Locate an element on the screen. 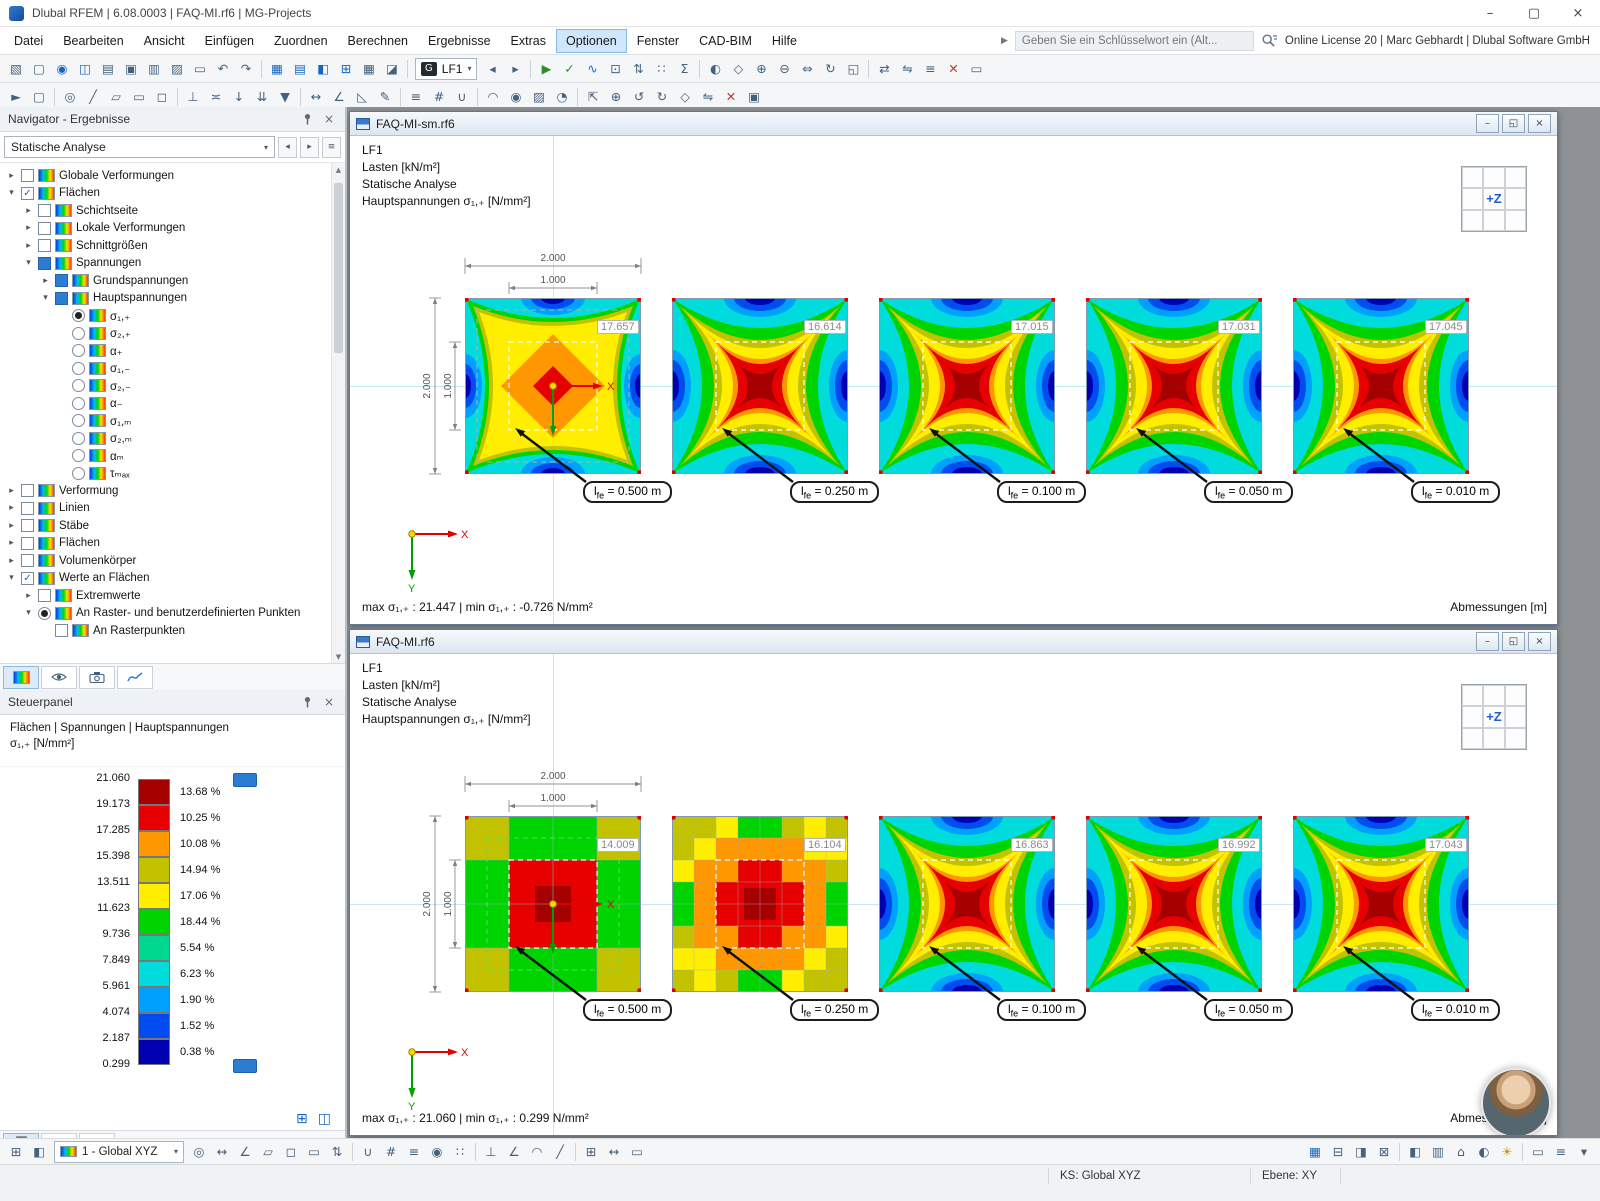 The height and width of the screenshot is (1201, 1600). close-button: × is located at coordinates (1578, 13).